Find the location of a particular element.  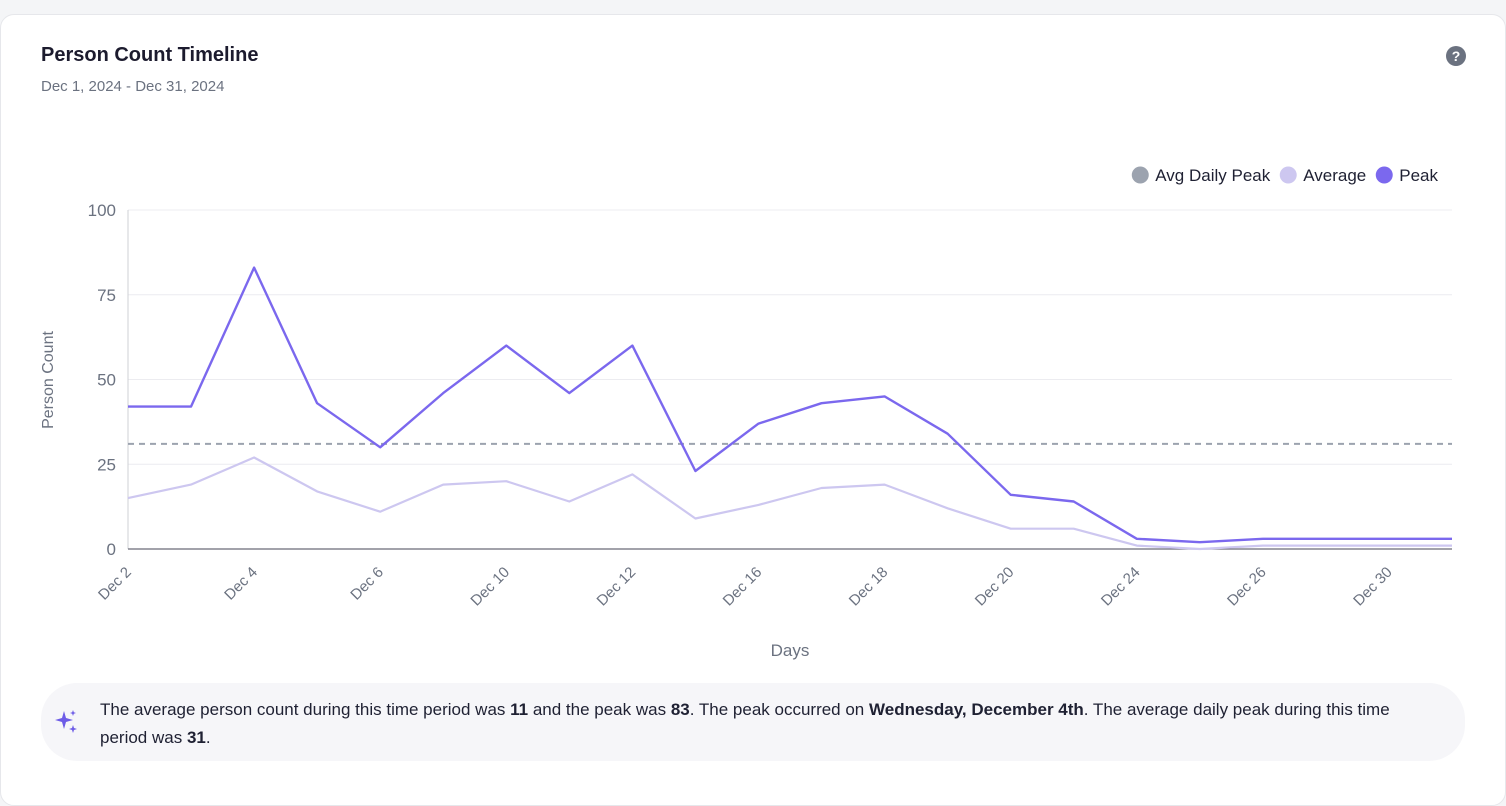

y-axis-label: Person Count is located at coordinates (48, 380).